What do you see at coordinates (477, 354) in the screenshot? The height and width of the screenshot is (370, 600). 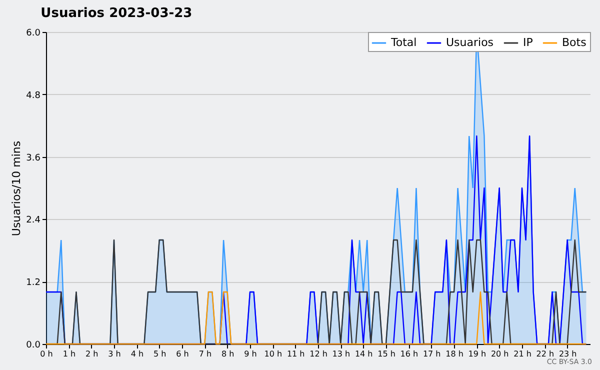 I see `x-tick-label: 19 h` at bounding box center [477, 354].